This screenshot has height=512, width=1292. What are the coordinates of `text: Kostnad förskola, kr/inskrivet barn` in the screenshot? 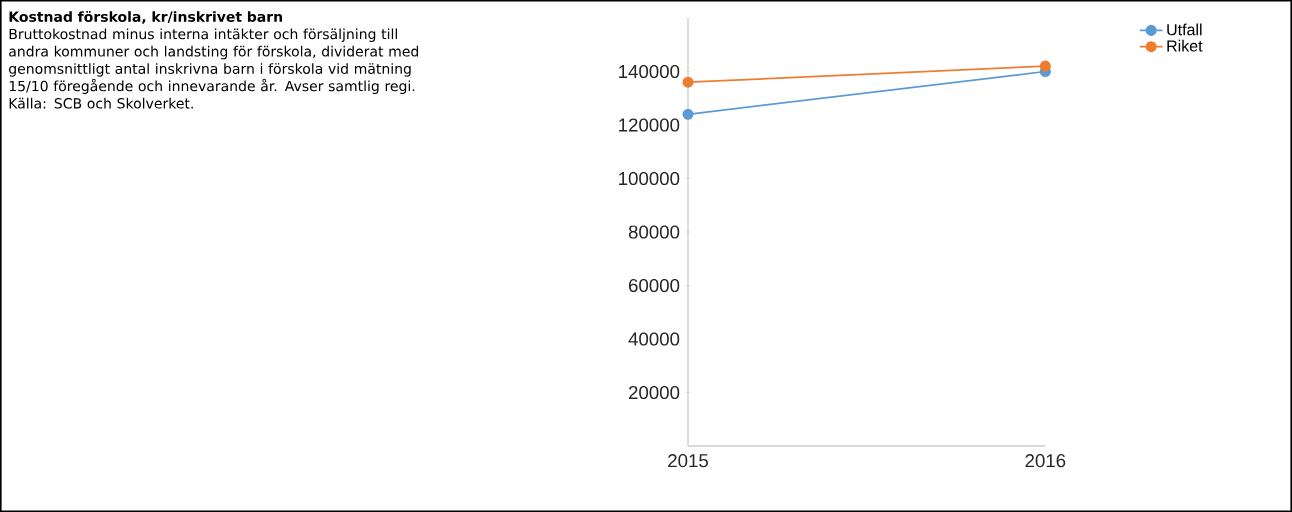 It's located at (145, 17).